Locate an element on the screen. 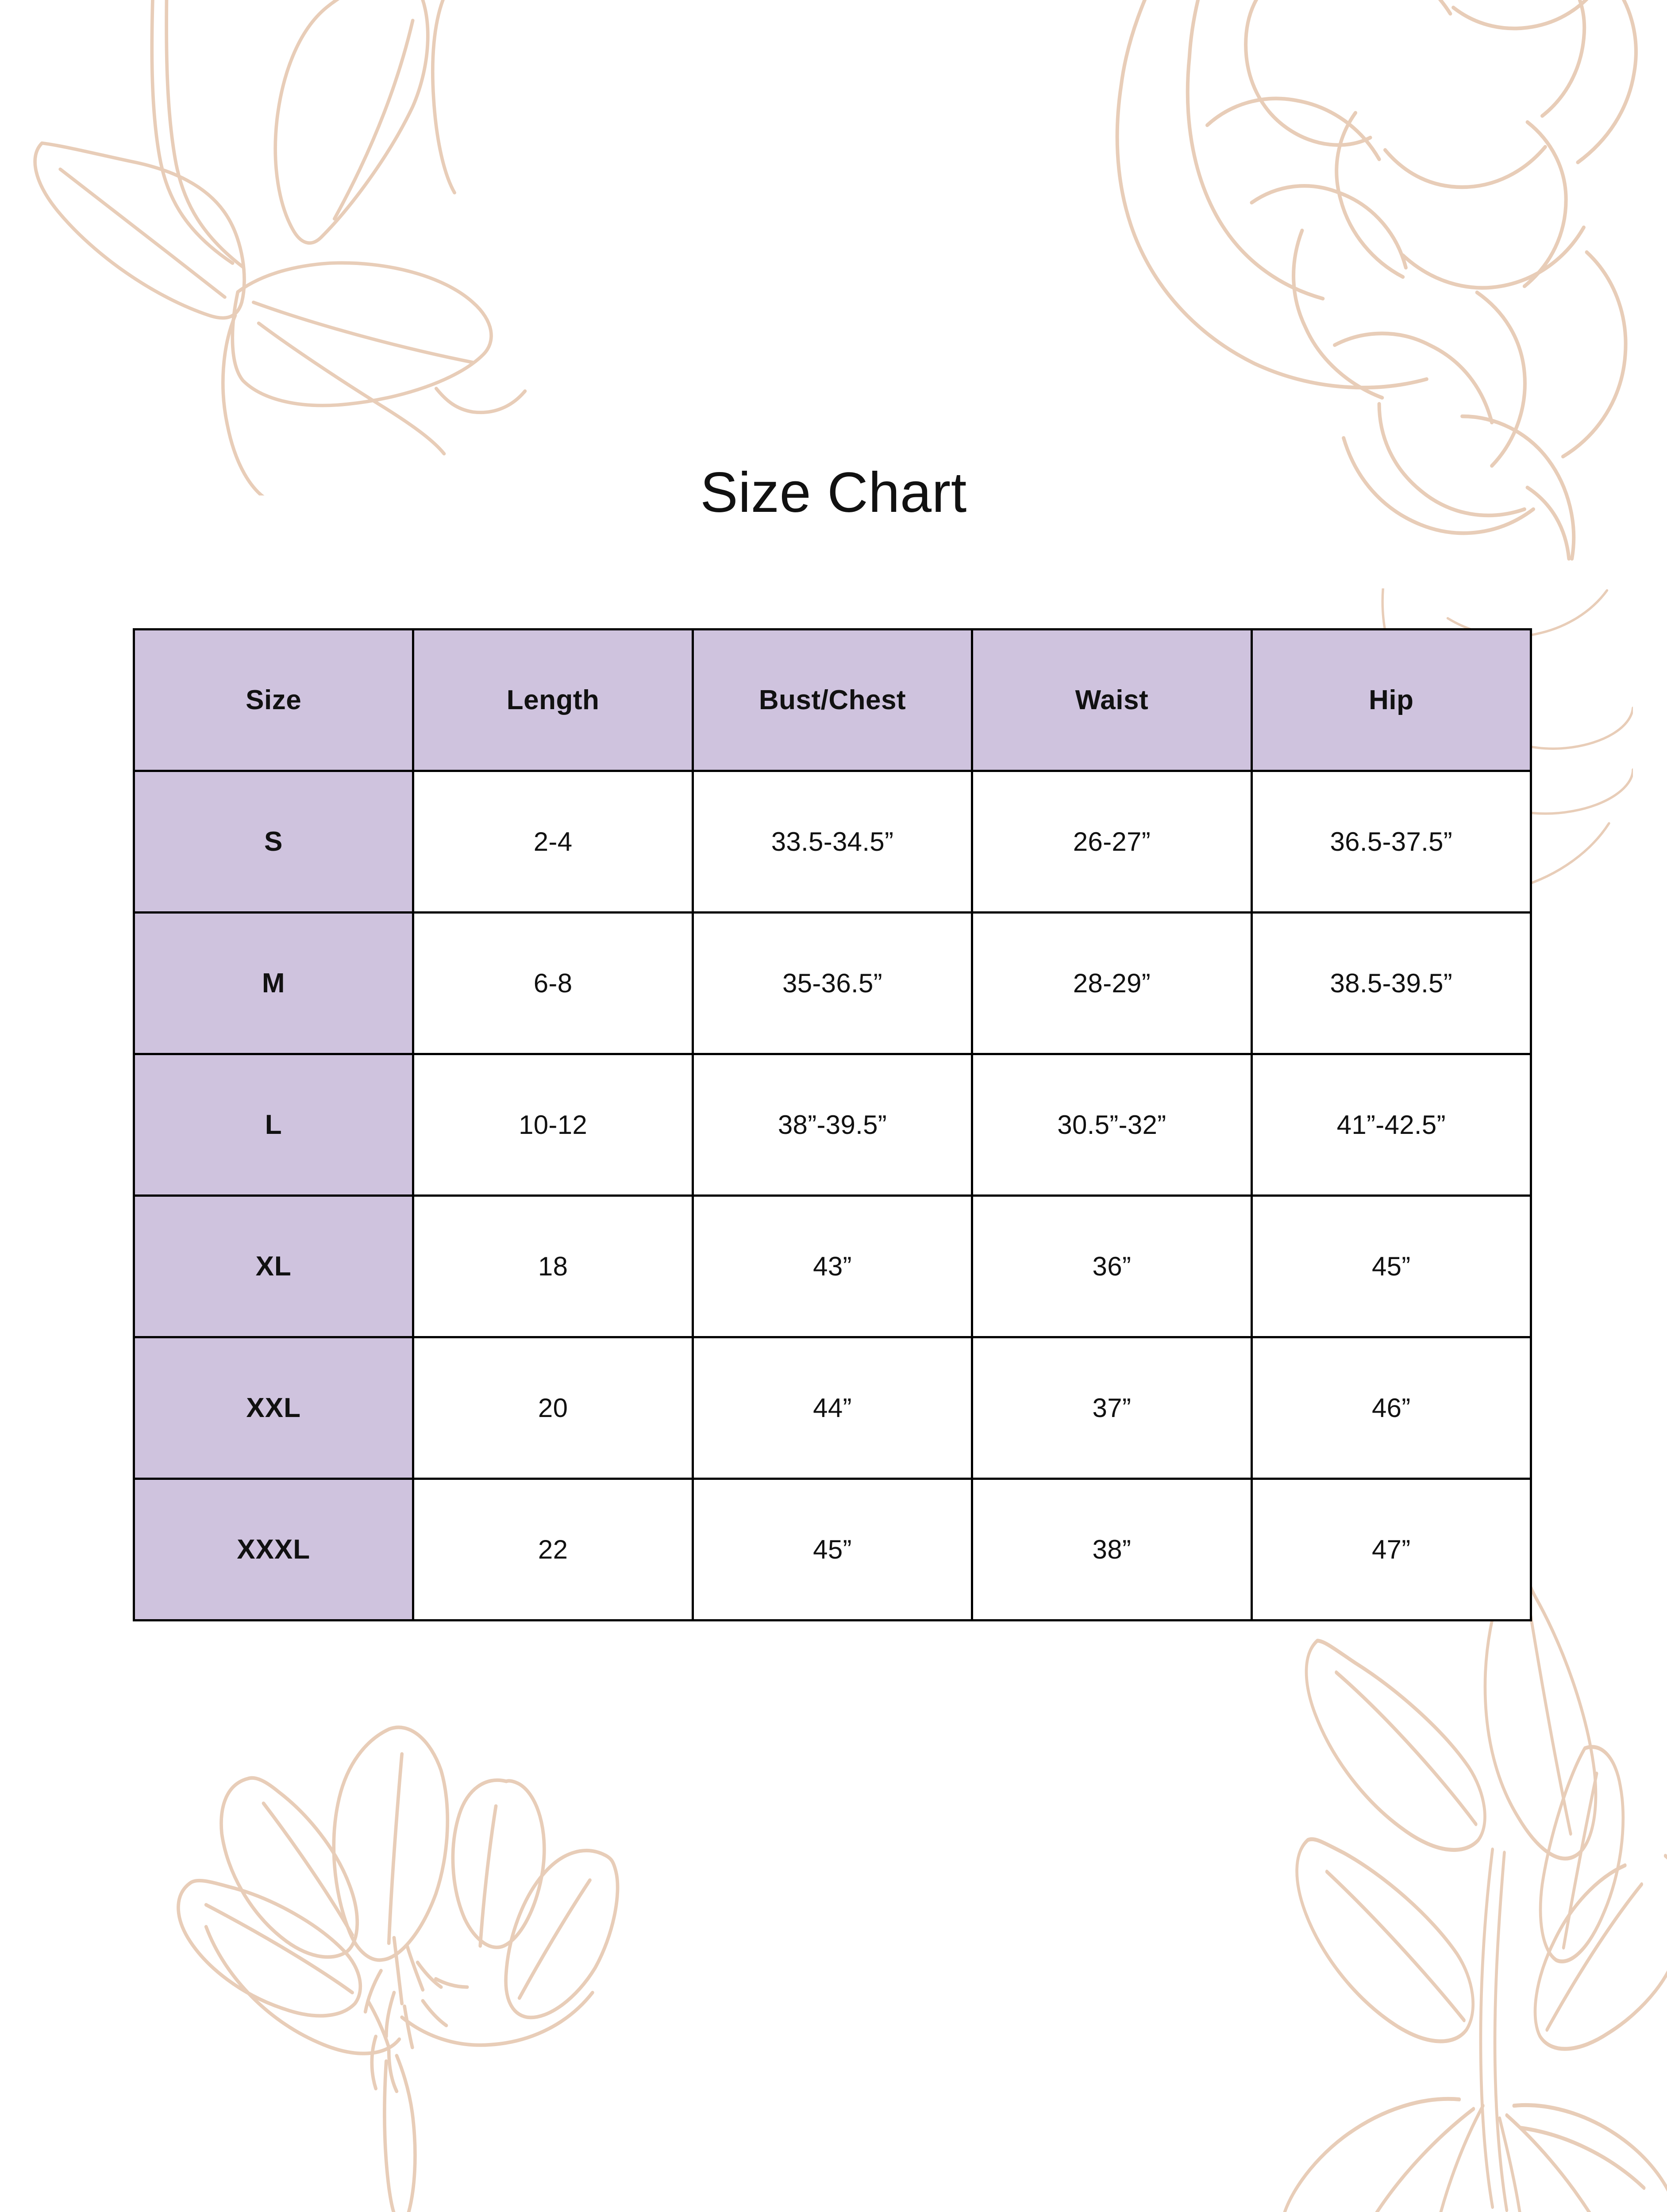 This screenshot has width=1667, height=2212. cell-length: 6-8 is located at coordinates (553, 983).